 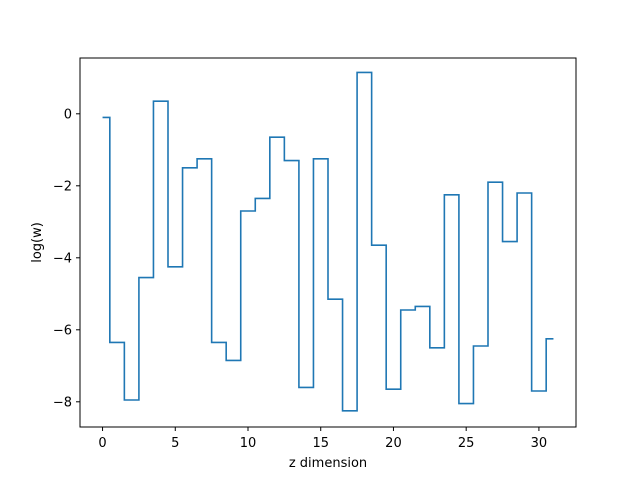 What do you see at coordinates (62, 402) in the screenshot?
I see `y-tick-label: −8` at bounding box center [62, 402].